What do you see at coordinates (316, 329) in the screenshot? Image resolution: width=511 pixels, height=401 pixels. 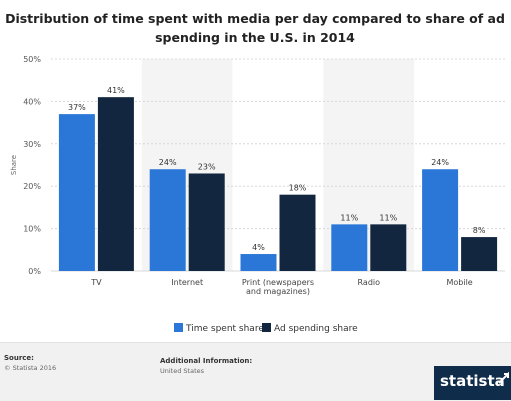 I see `legend-label: Ad spending share` at bounding box center [316, 329].